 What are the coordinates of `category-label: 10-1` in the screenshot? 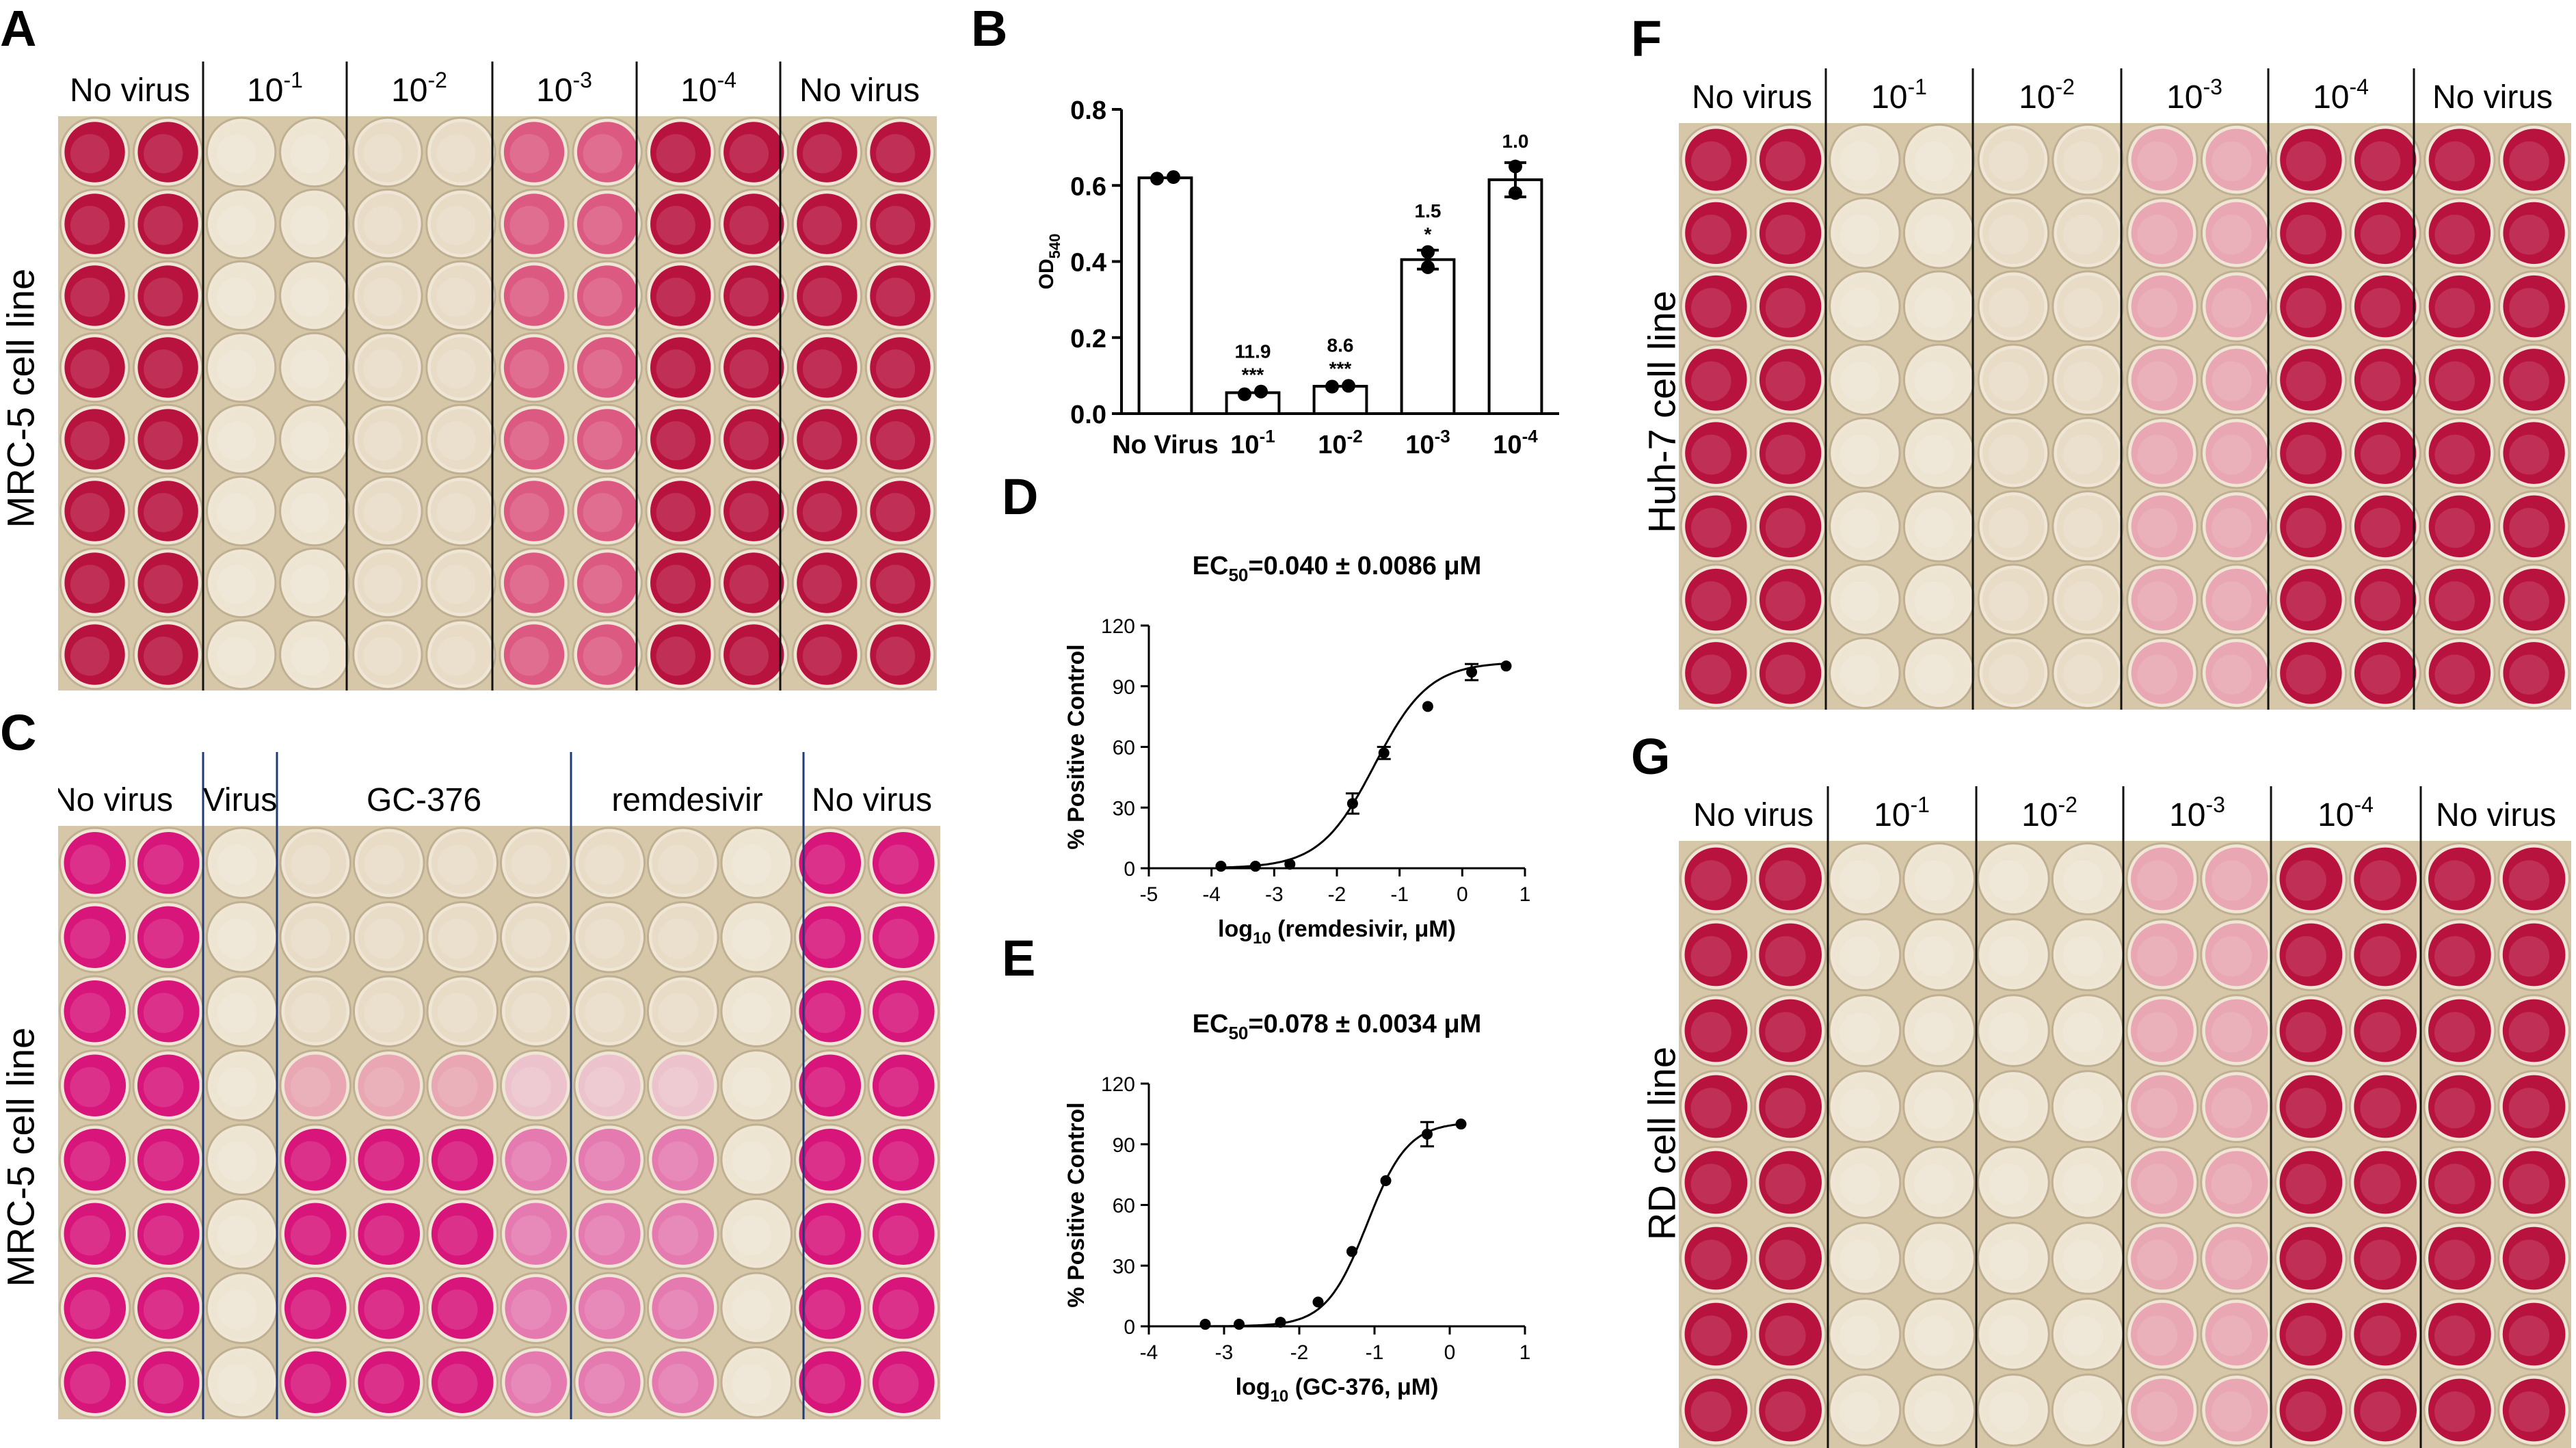 It's located at (1252, 443).